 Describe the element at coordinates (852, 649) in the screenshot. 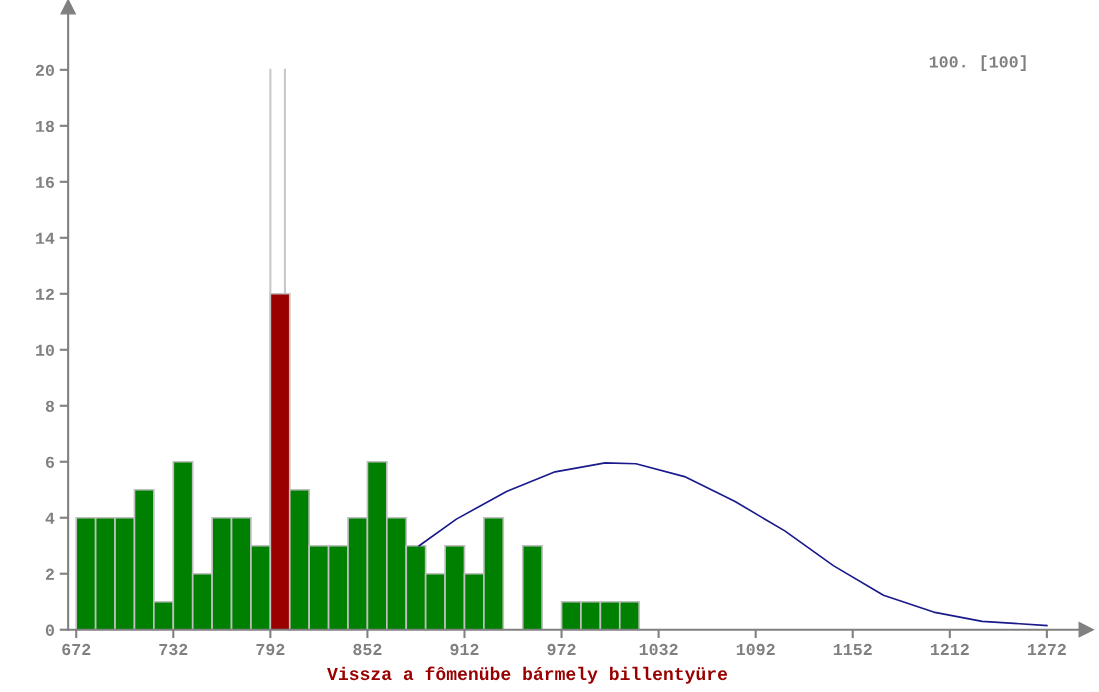

I see `x-tick-label: 1152` at that location.